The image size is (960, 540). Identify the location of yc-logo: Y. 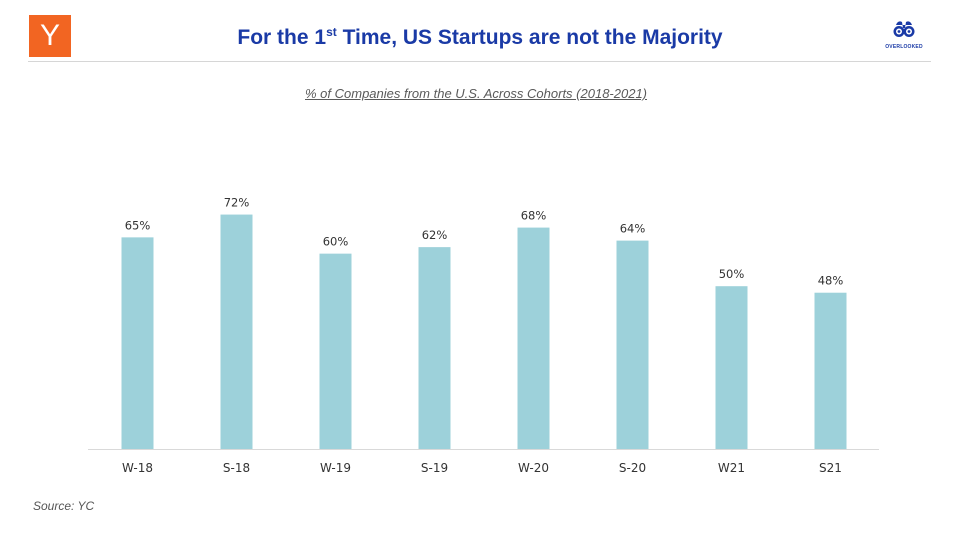
(50, 36).